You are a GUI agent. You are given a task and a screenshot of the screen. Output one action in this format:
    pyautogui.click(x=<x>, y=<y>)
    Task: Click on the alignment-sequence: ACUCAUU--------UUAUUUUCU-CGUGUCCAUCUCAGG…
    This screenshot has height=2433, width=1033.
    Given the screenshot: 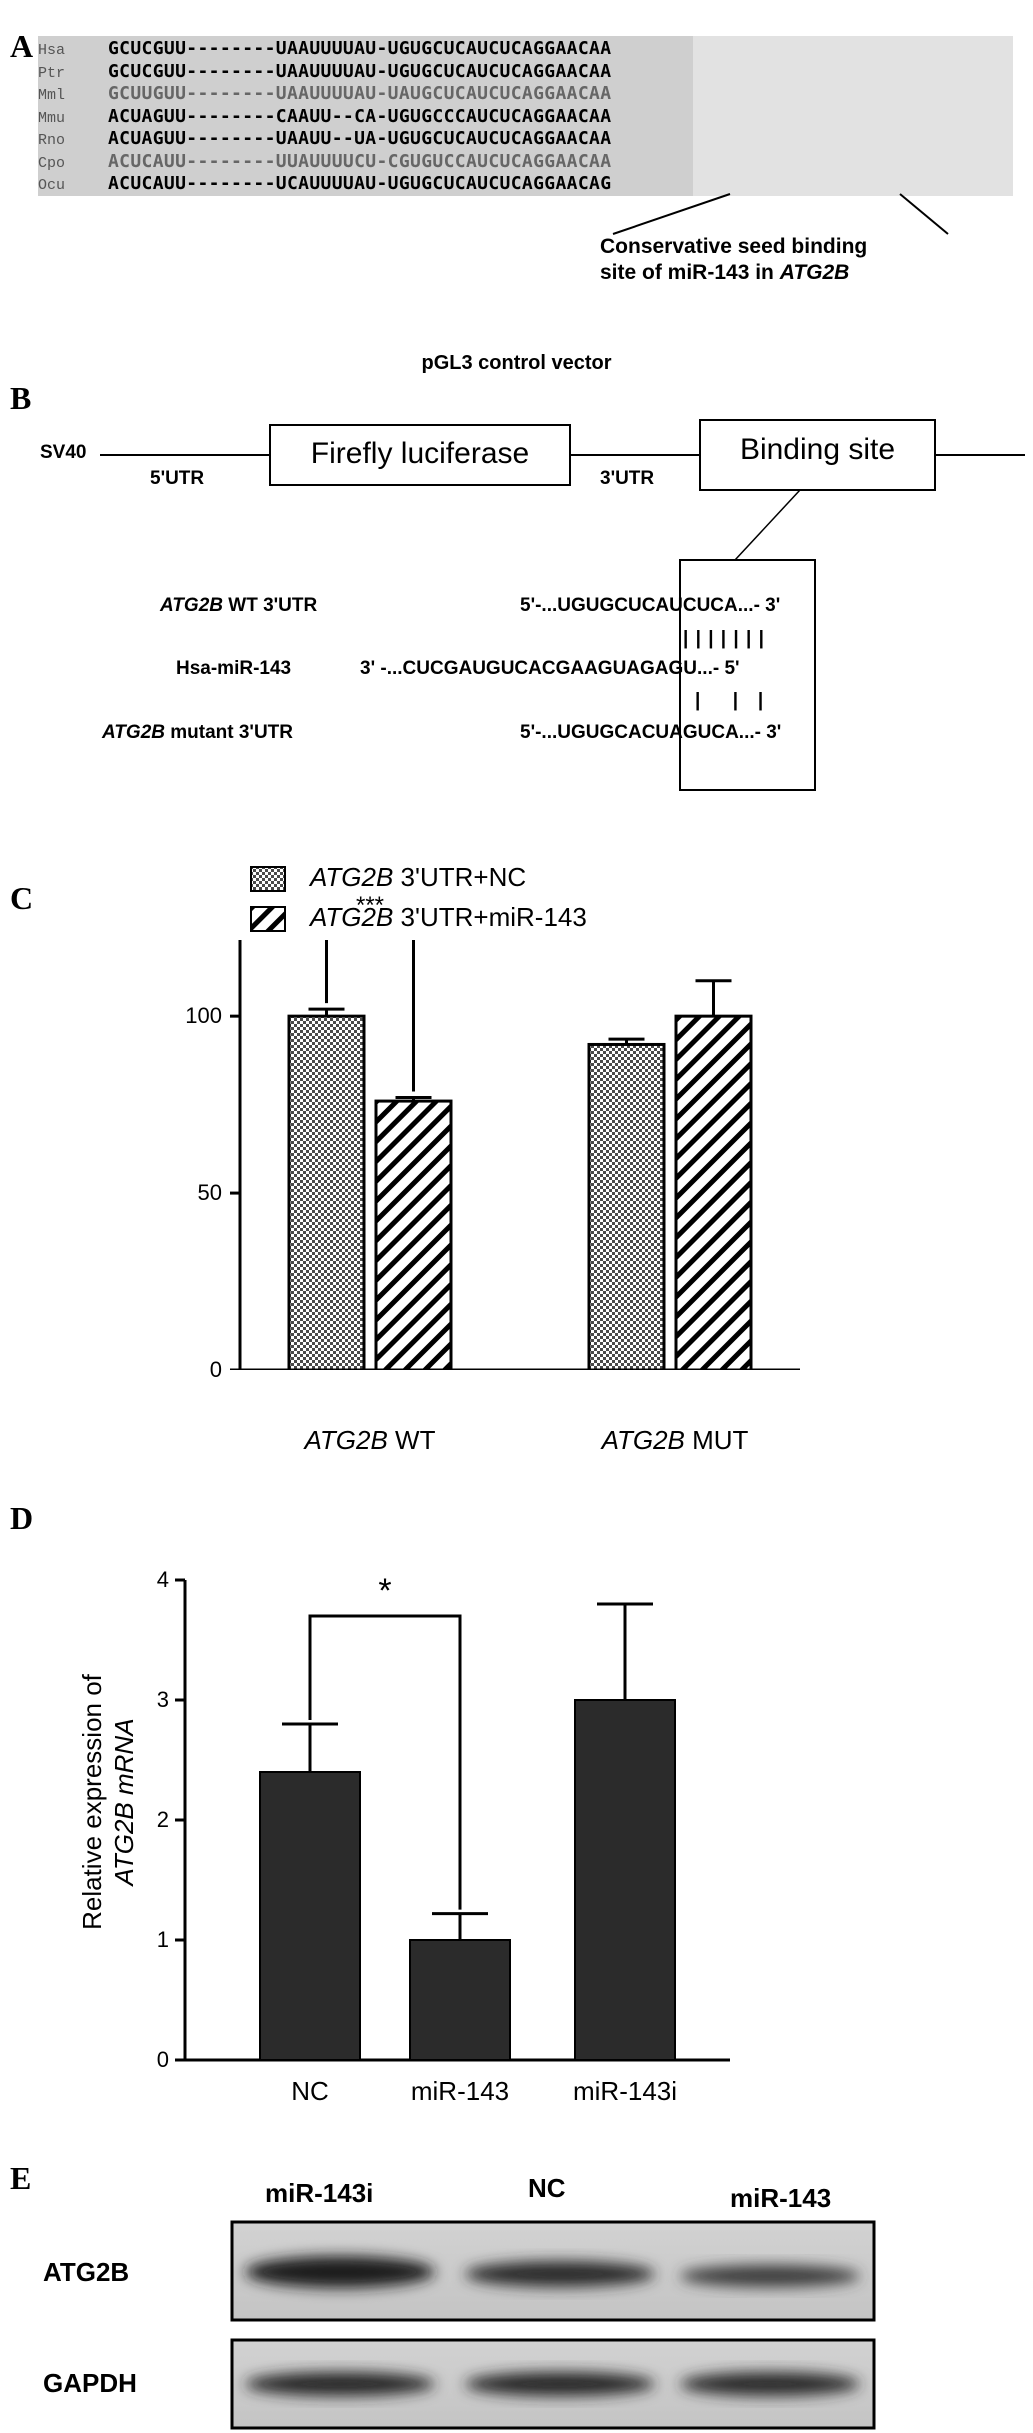 What is the action you would take?
    pyautogui.click(x=360, y=161)
    